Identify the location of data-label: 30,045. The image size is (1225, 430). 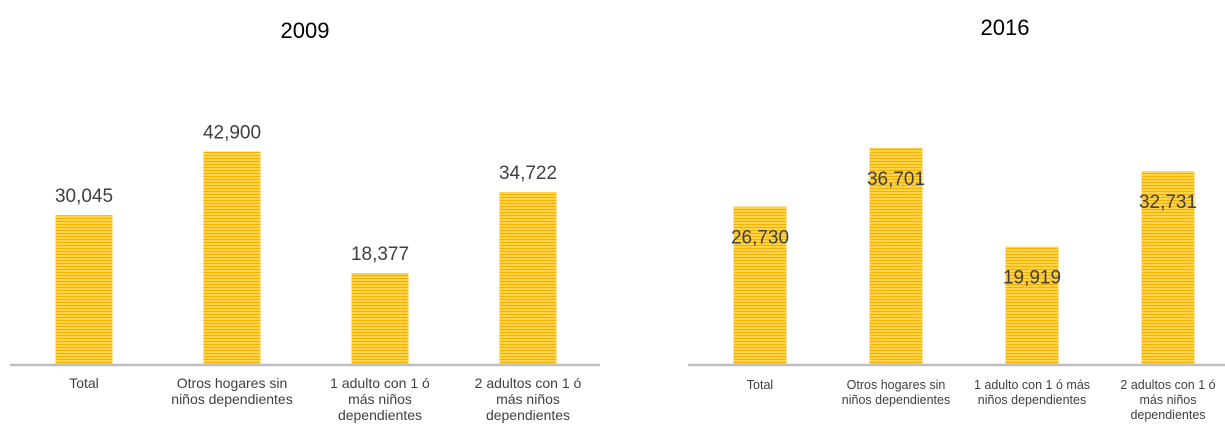
(84, 196).